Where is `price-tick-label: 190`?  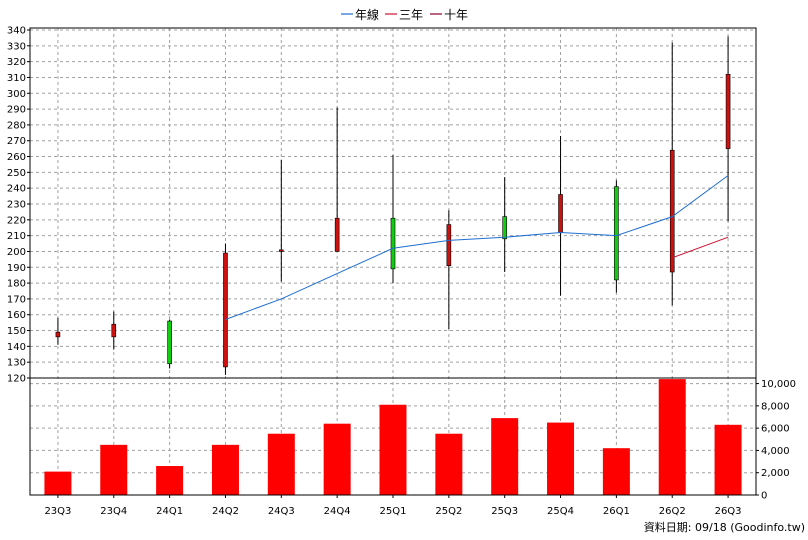
price-tick-label: 190 is located at coordinates (16, 268).